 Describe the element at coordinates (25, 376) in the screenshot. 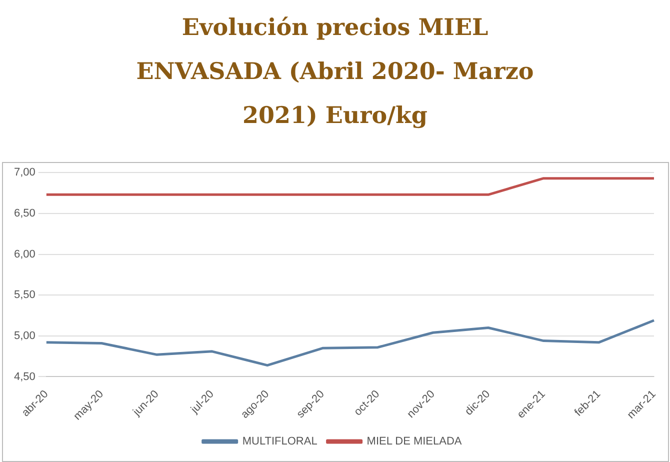

I see `y-tick-label: 4,50` at that location.